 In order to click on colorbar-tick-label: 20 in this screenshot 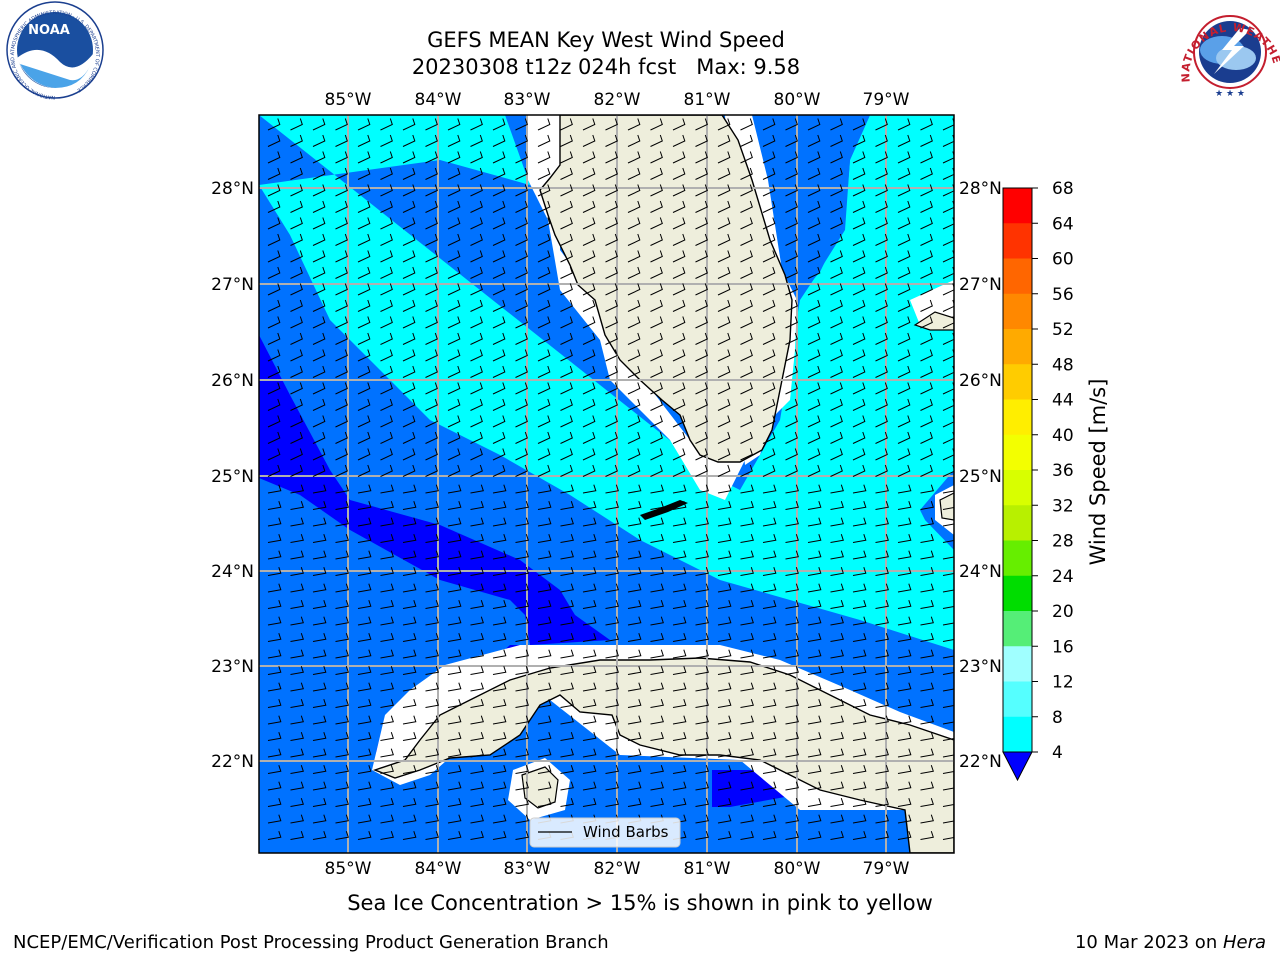, I will do `click(1063, 612)`.